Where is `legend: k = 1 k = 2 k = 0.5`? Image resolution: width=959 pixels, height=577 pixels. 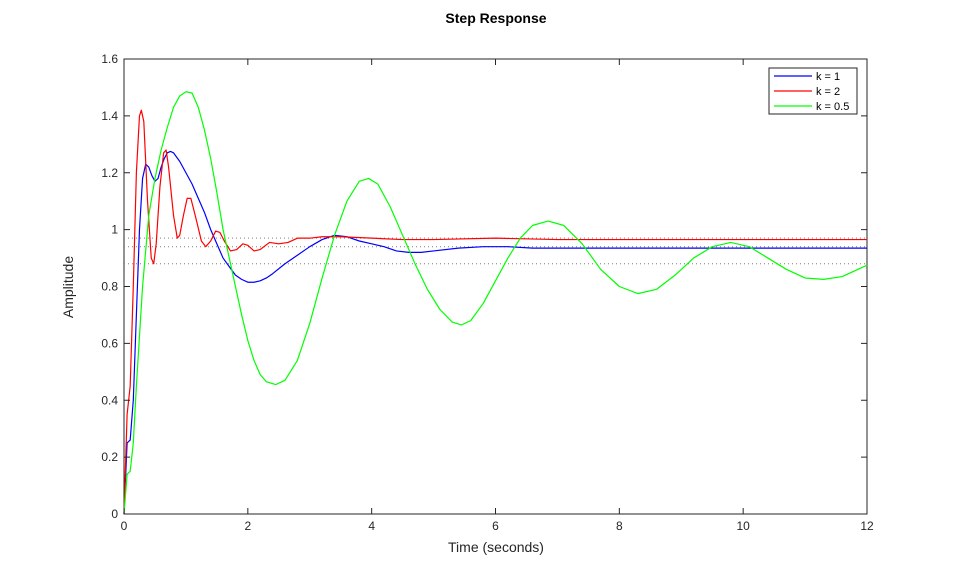
legend: k = 1 k = 2 k = 0.5 is located at coordinates (813, 91).